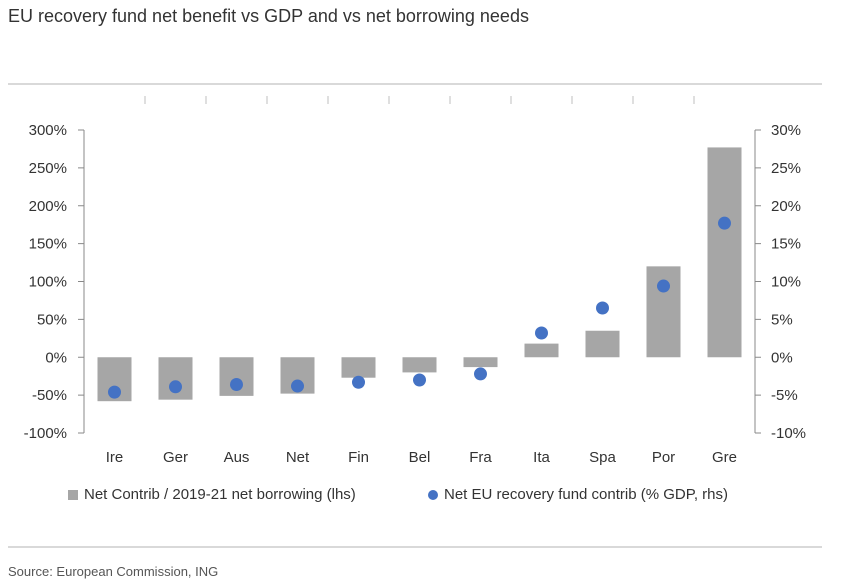 The width and height of the screenshot is (844, 588). I want to click on dot-fin, so click(358, 382).